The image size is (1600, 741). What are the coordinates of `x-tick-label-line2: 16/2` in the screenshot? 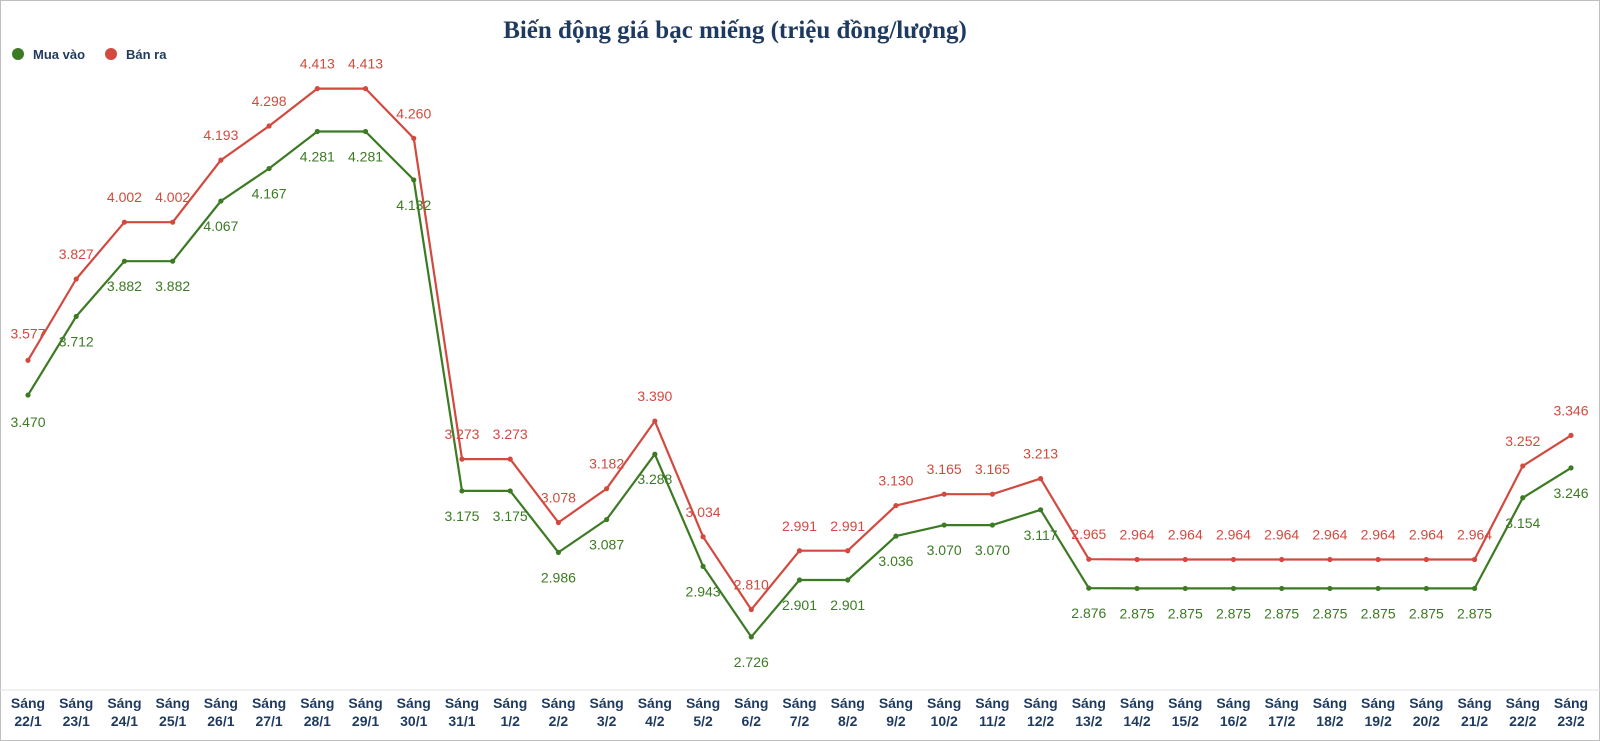 It's located at (1233, 721).